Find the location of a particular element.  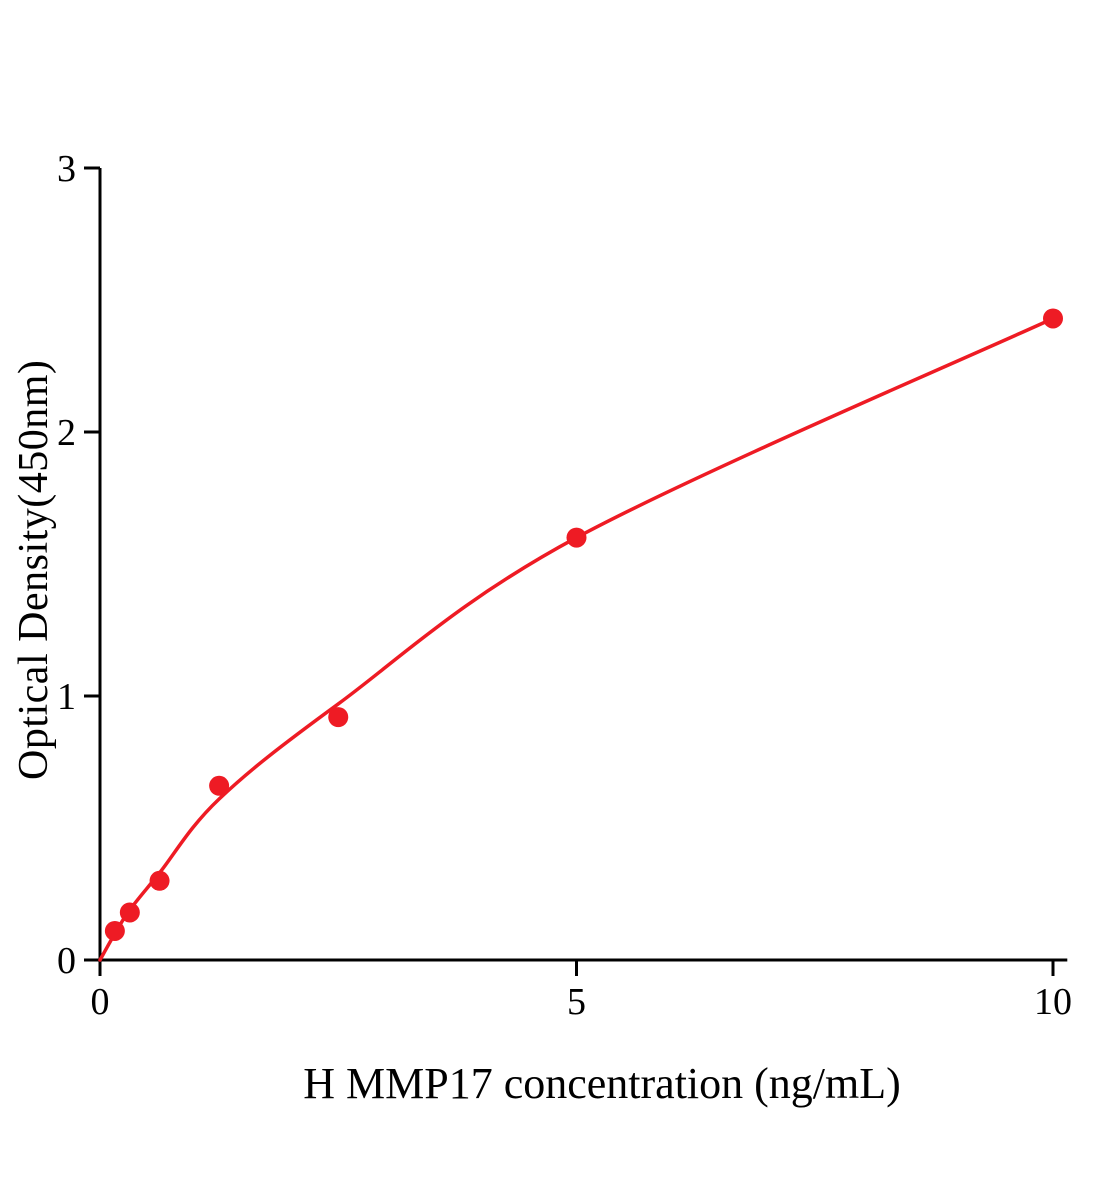

y-tick-label: 2 is located at coordinates (66, 433).